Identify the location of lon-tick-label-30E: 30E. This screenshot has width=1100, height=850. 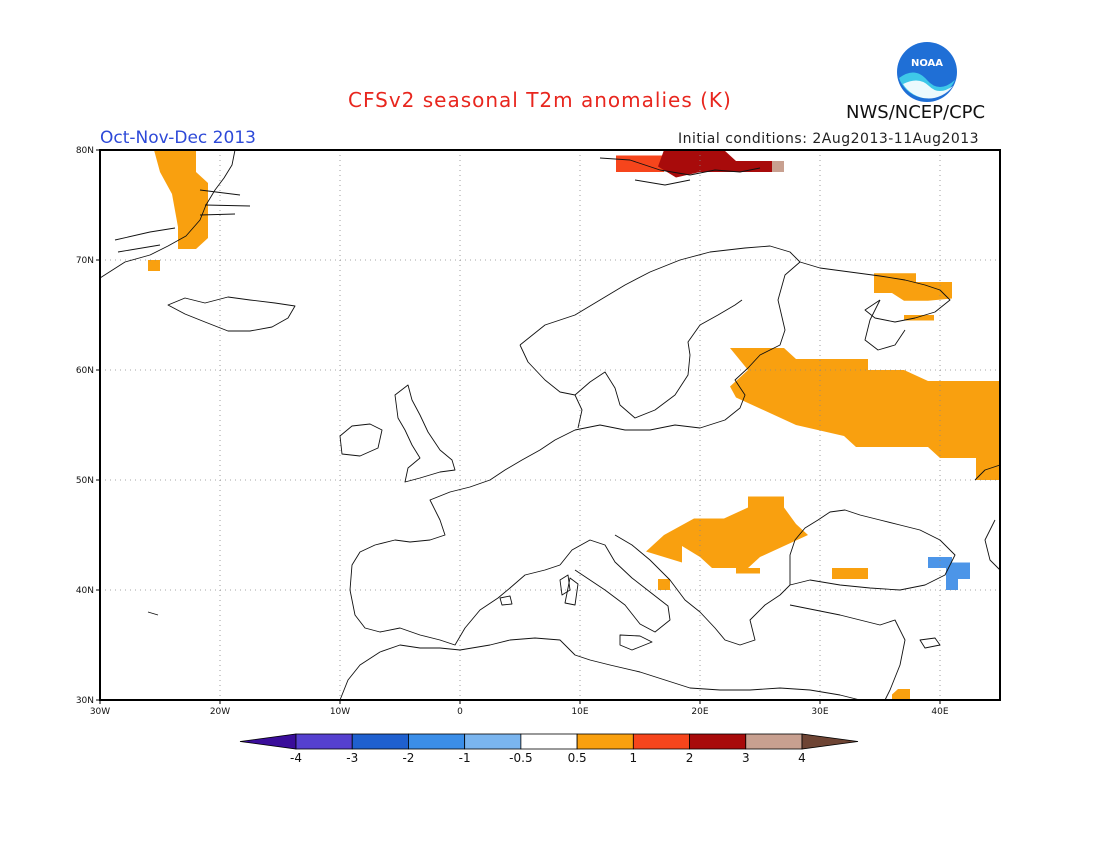
(819, 712).